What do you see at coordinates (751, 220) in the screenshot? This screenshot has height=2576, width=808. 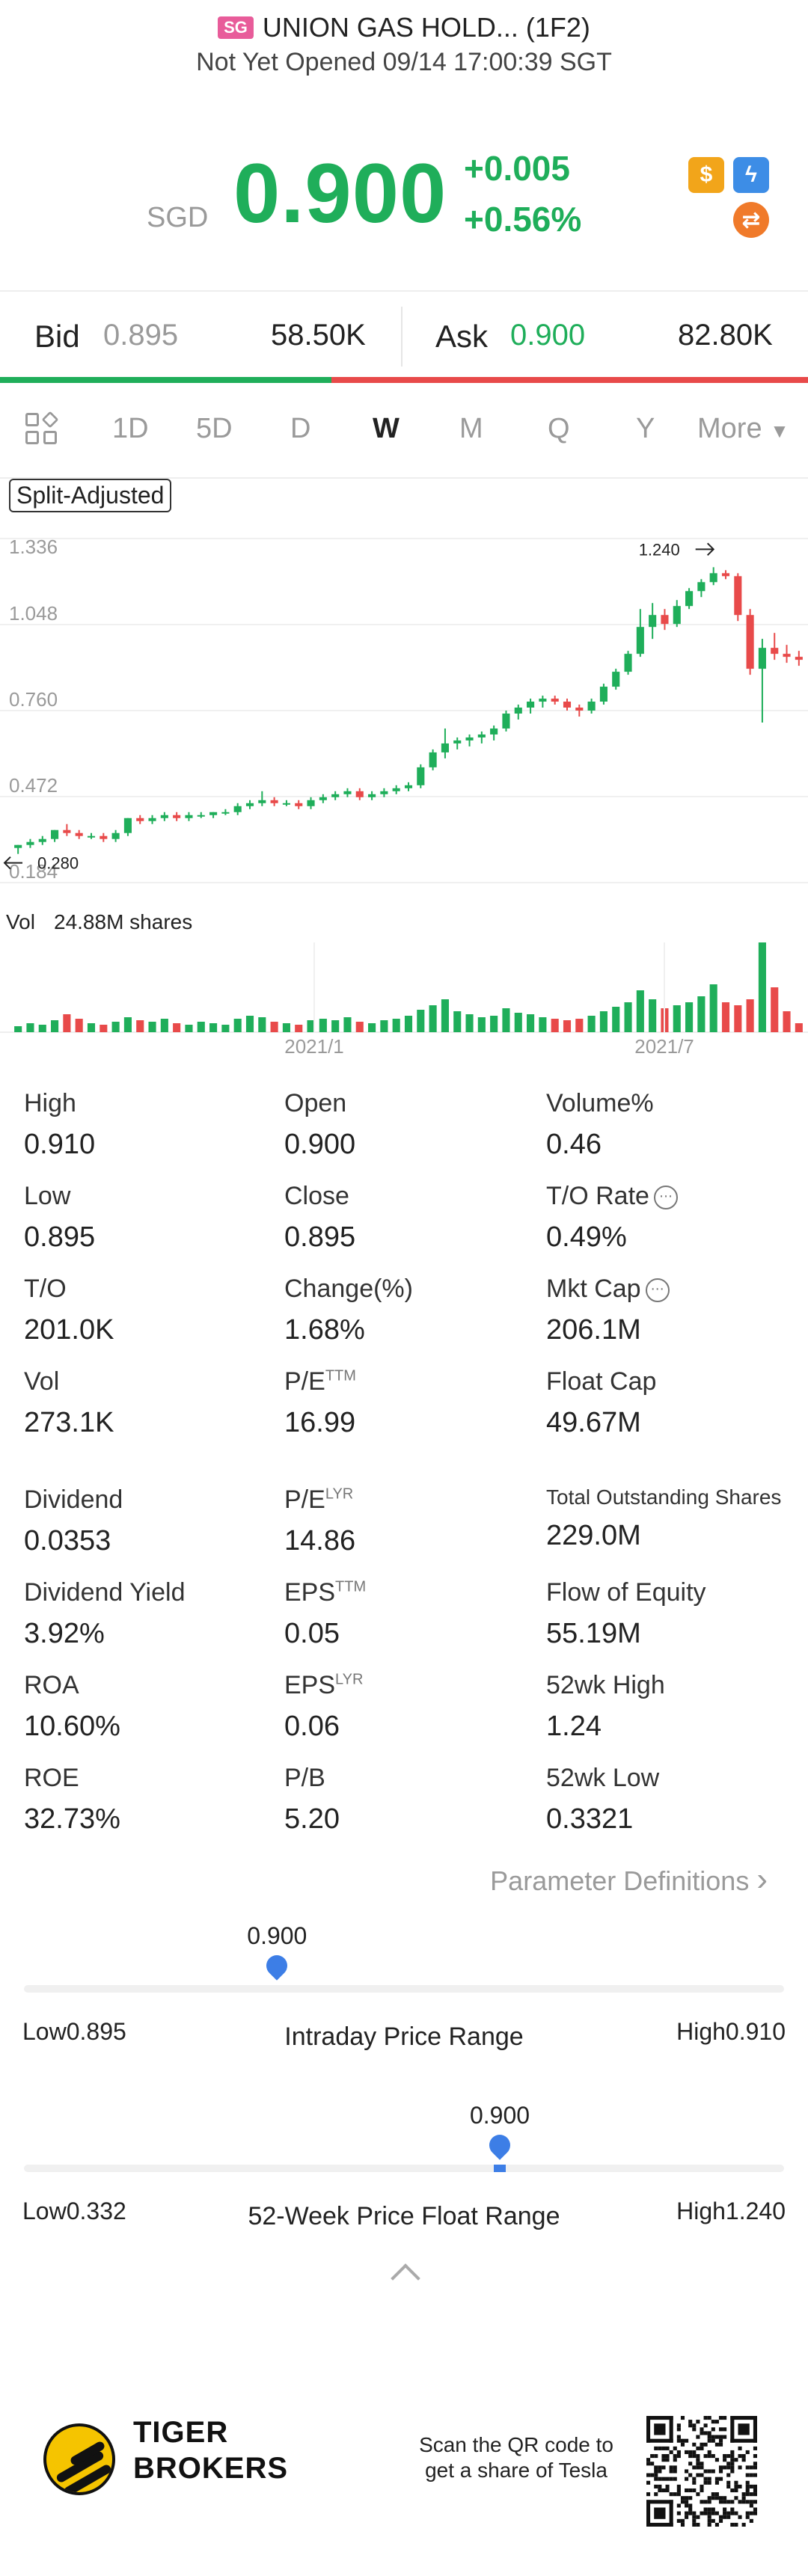 I see `swap-icon: ⇄` at bounding box center [751, 220].